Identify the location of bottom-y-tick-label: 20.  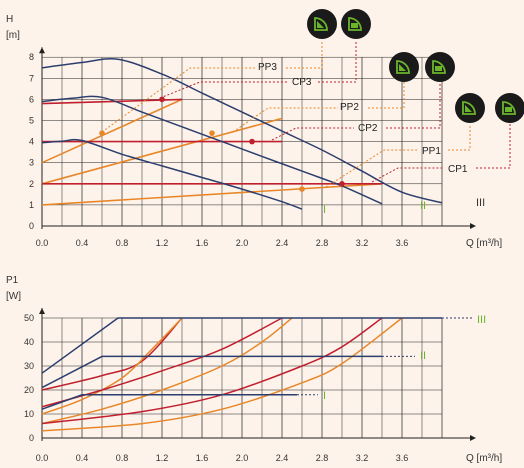
(29, 390).